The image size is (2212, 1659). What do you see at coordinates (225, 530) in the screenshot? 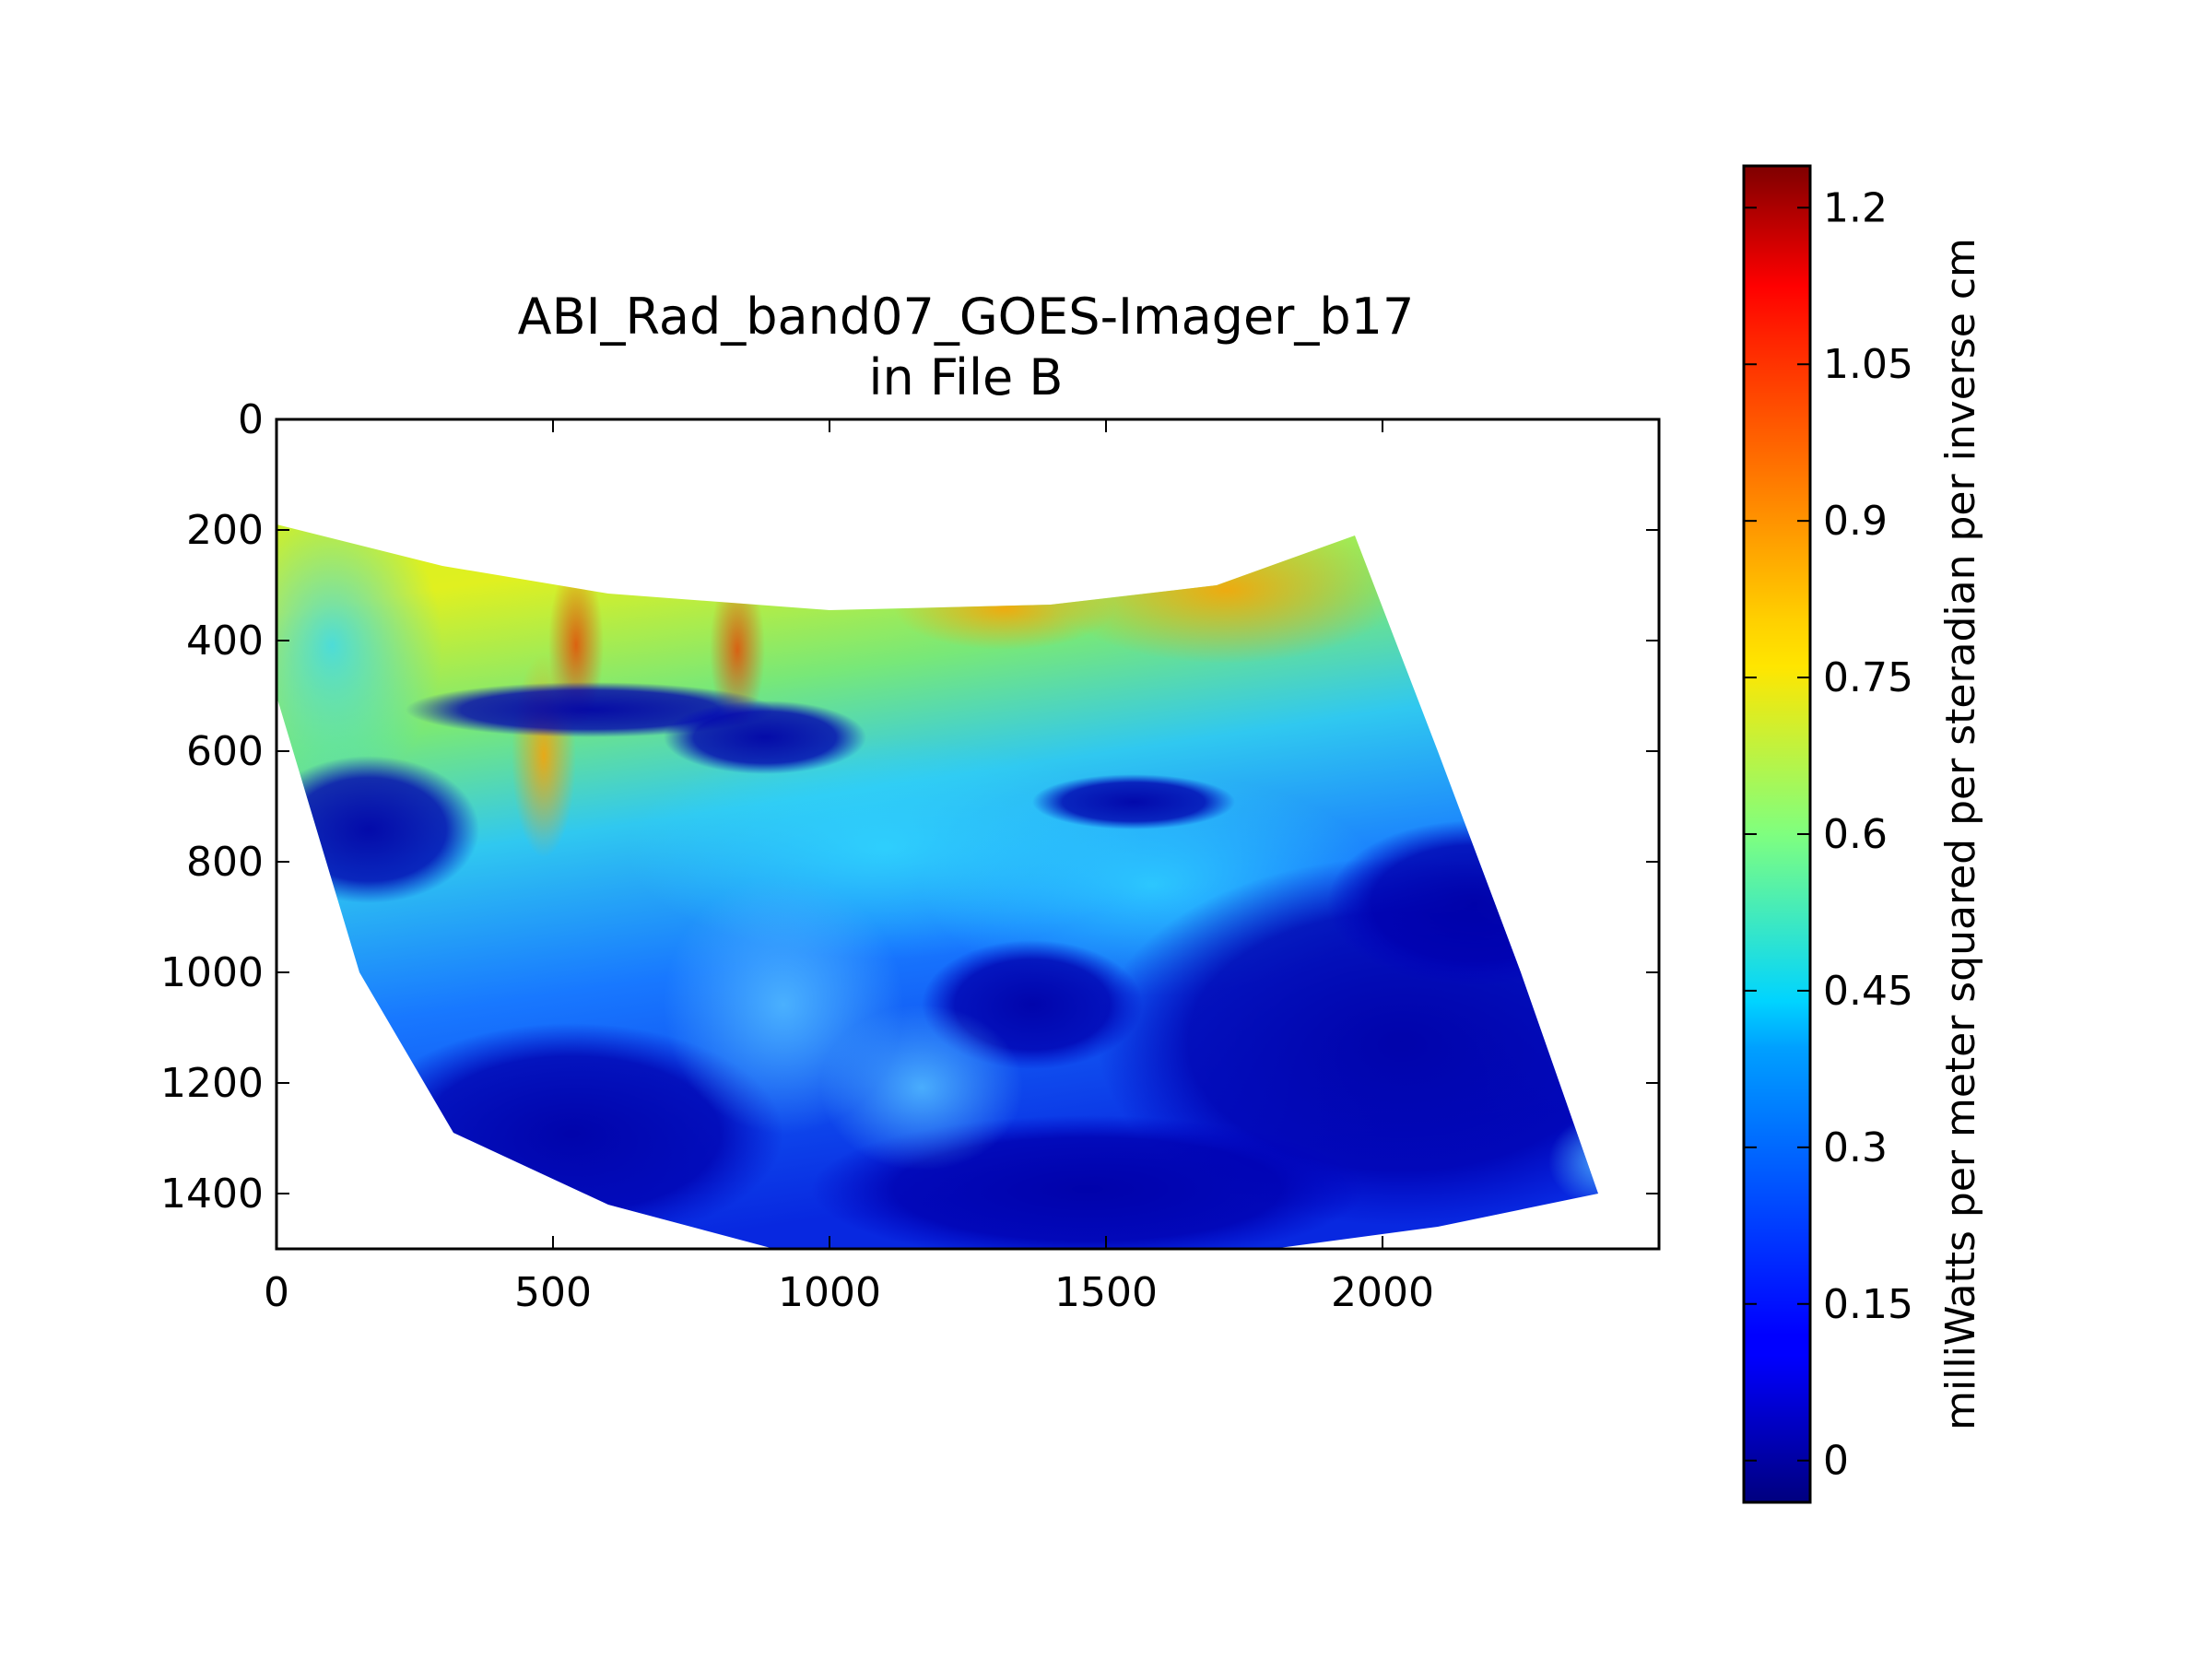
I see `y-tick-label: 200` at bounding box center [225, 530].